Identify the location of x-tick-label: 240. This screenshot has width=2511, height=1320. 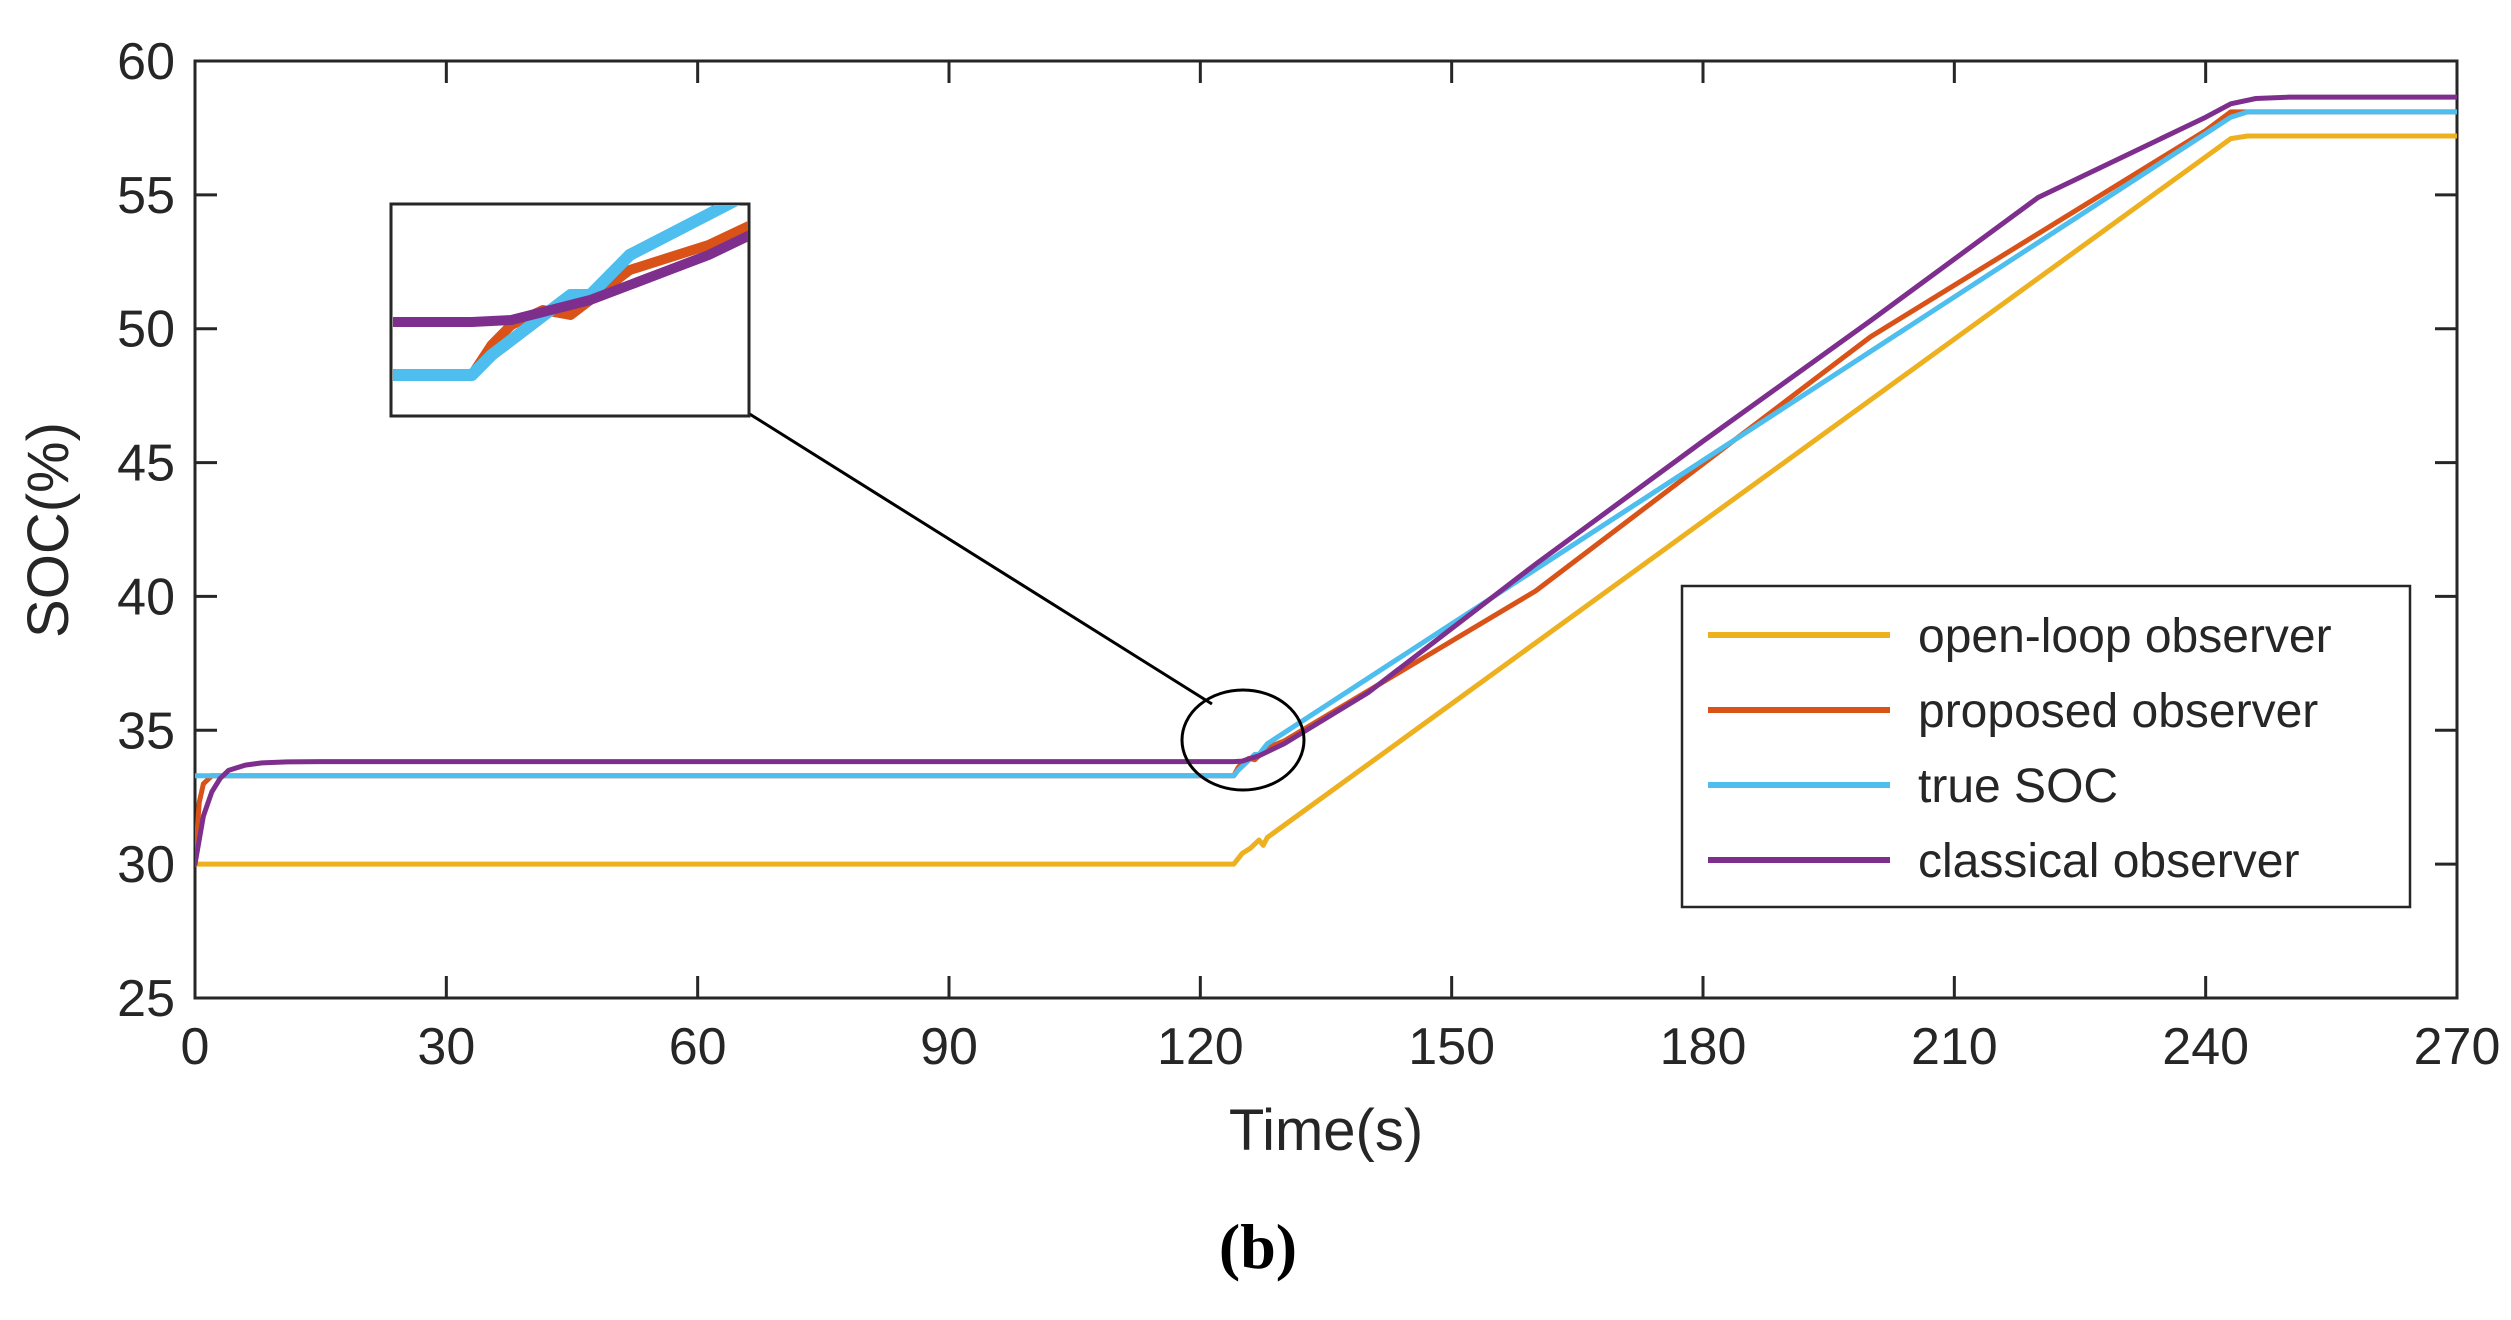
(2205, 1047).